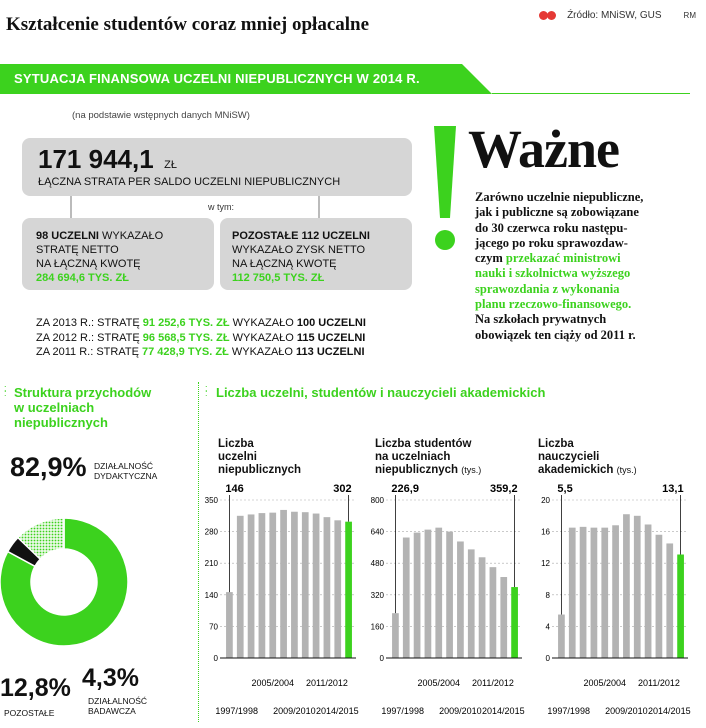  I want to click on section-banner, so click(345, 79).